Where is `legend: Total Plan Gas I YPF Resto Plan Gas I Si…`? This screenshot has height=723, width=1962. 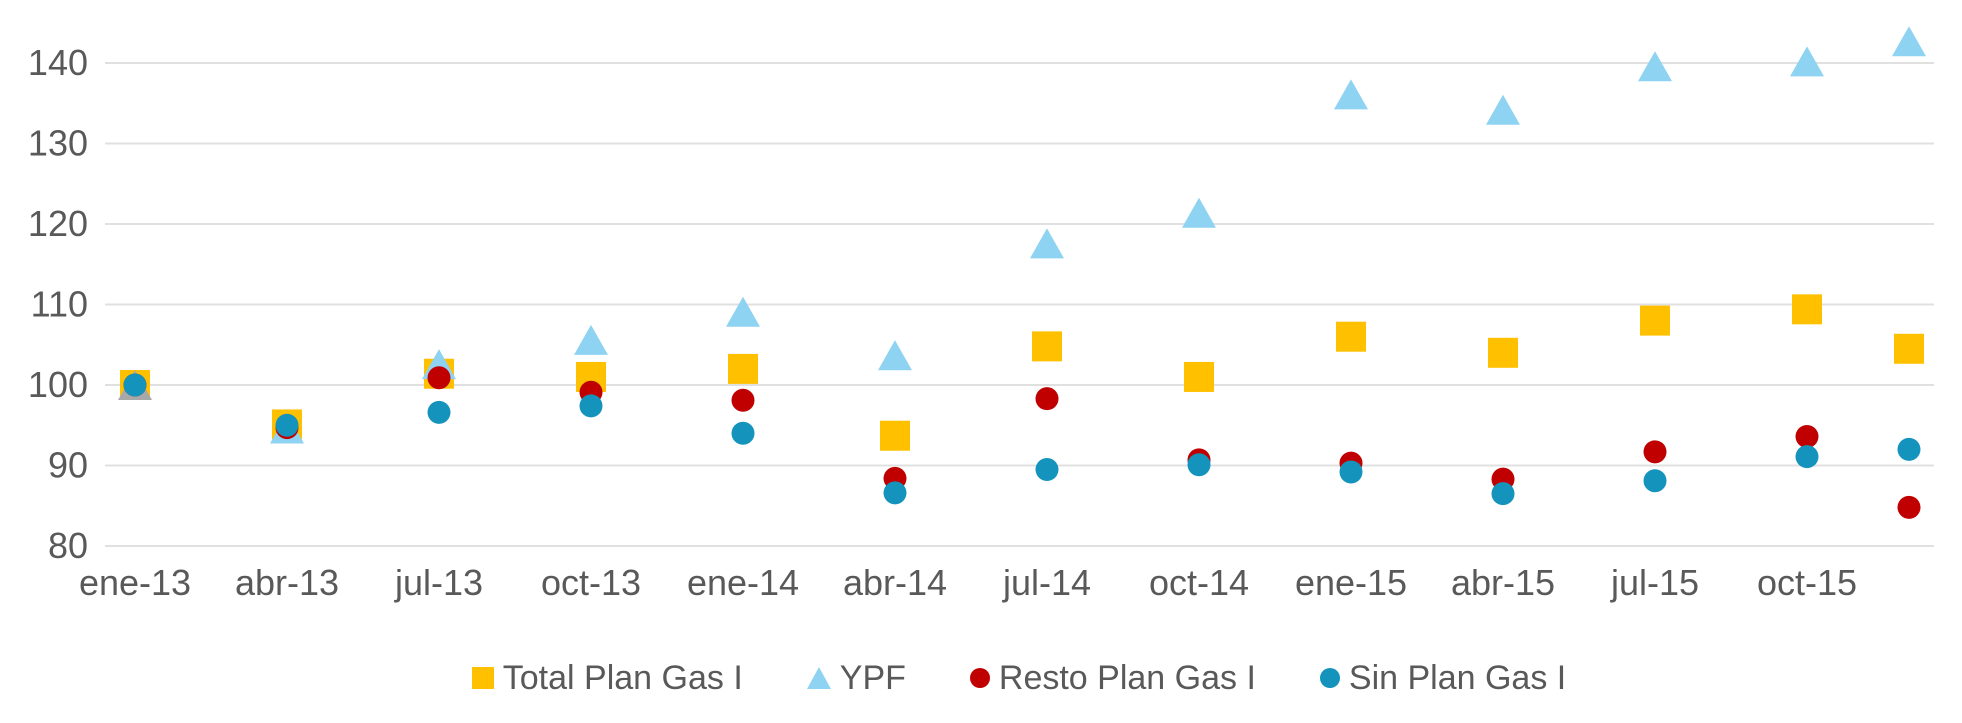
legend: Total Plan Gas I YPF Resto Plan Gas I Si… is located at coordinates (981, 678).